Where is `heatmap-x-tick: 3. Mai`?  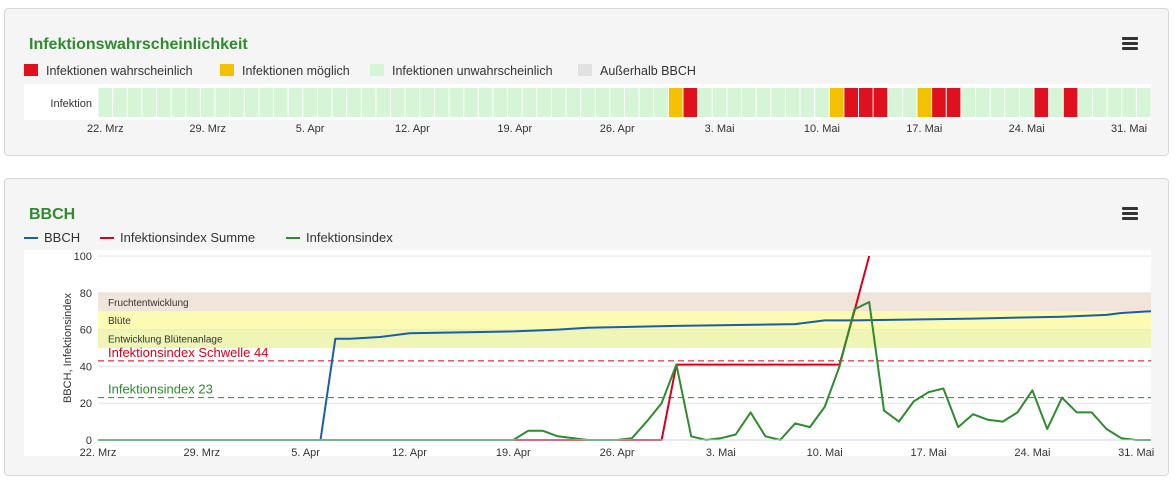 heatmap-x-tick: 3. Mai is located at coordinates (720, 129).